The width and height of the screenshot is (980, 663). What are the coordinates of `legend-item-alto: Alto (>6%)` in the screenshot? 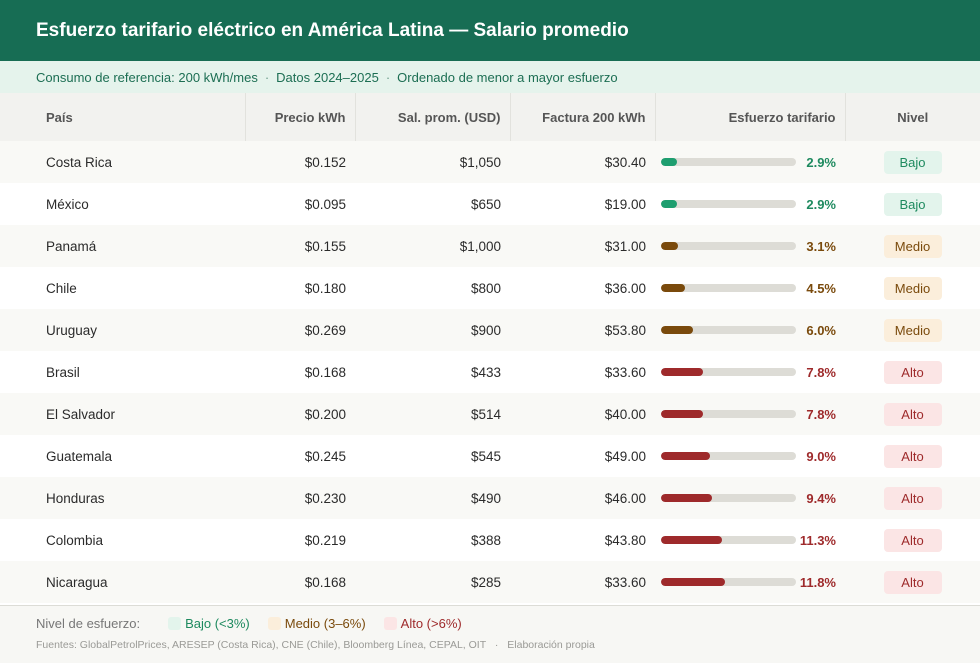 It's located at (422, 623).